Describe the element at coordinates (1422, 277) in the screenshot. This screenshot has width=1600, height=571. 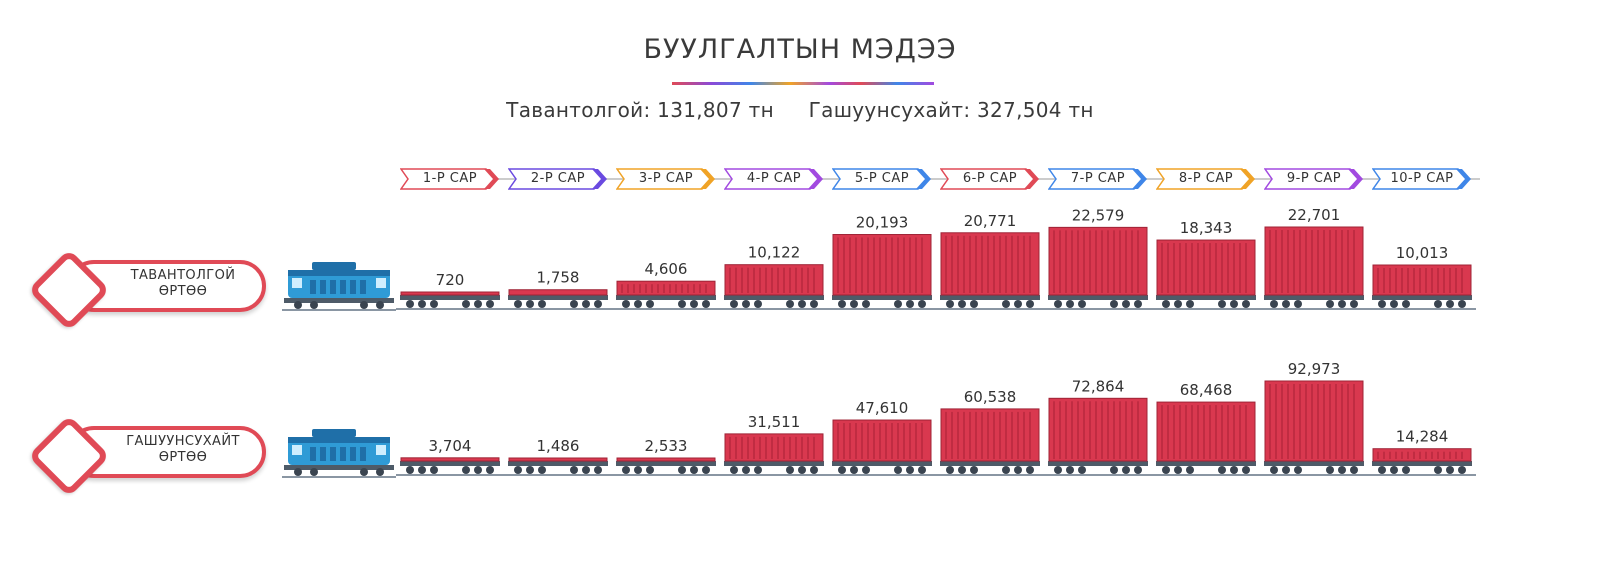
I see `wagon-group: 10,013` at that location.